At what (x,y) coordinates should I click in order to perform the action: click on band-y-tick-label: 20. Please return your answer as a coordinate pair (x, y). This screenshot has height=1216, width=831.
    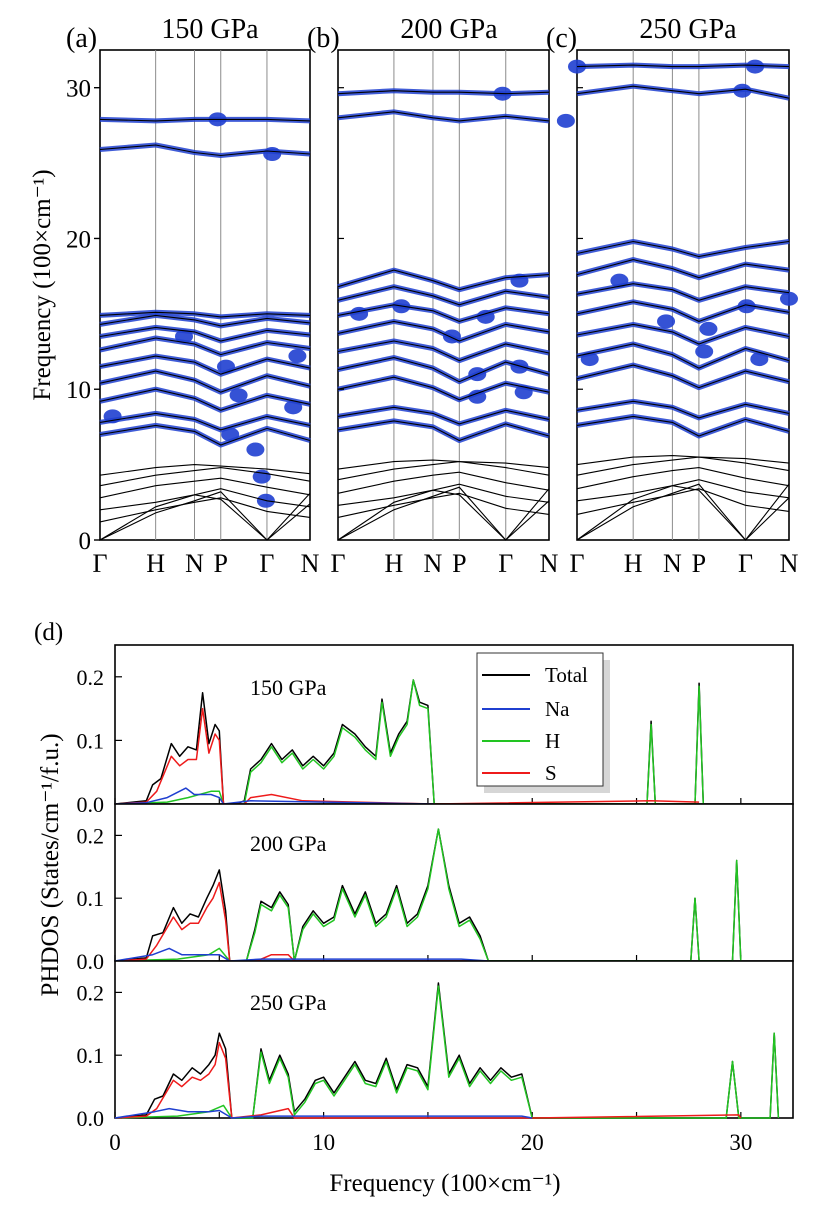
    Looking at the image, I should click on (78, 239).